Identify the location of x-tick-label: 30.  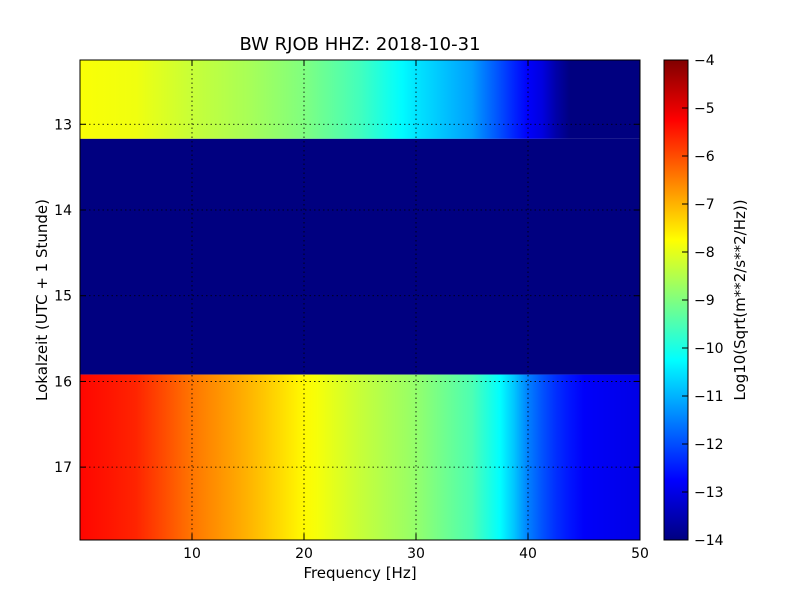
(416, 554).